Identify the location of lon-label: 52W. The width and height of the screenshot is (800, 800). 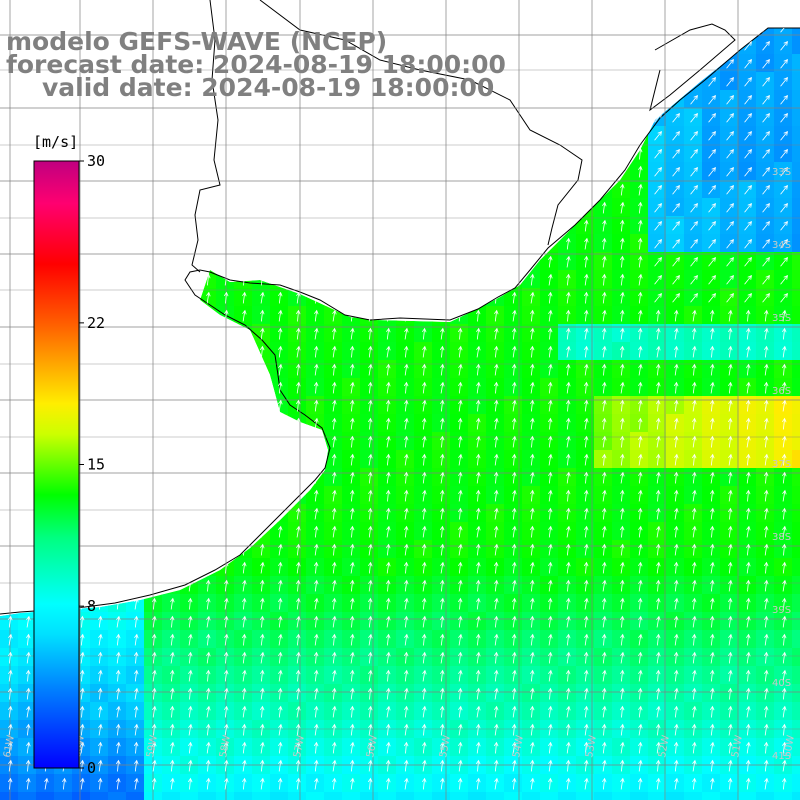
(664, 746).